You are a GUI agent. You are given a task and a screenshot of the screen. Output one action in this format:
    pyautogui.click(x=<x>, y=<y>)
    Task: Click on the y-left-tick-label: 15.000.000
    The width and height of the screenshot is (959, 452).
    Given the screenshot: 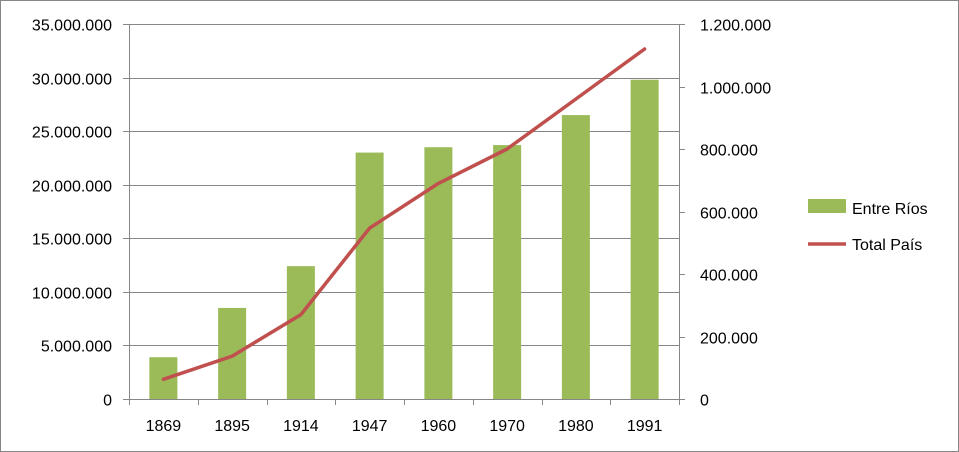 What is the action you would take?
    pyautogui.click(x=72, y=240)
    